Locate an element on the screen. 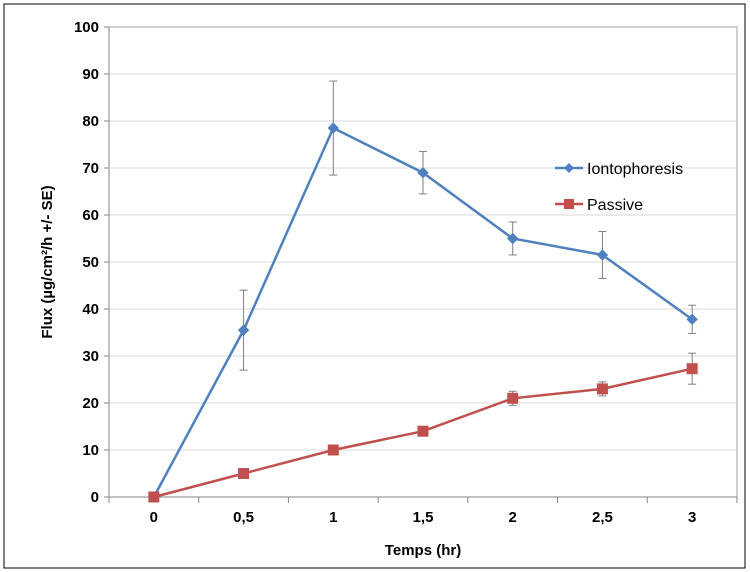  y-tick-label: 70 is located at coordinates (90, 168).